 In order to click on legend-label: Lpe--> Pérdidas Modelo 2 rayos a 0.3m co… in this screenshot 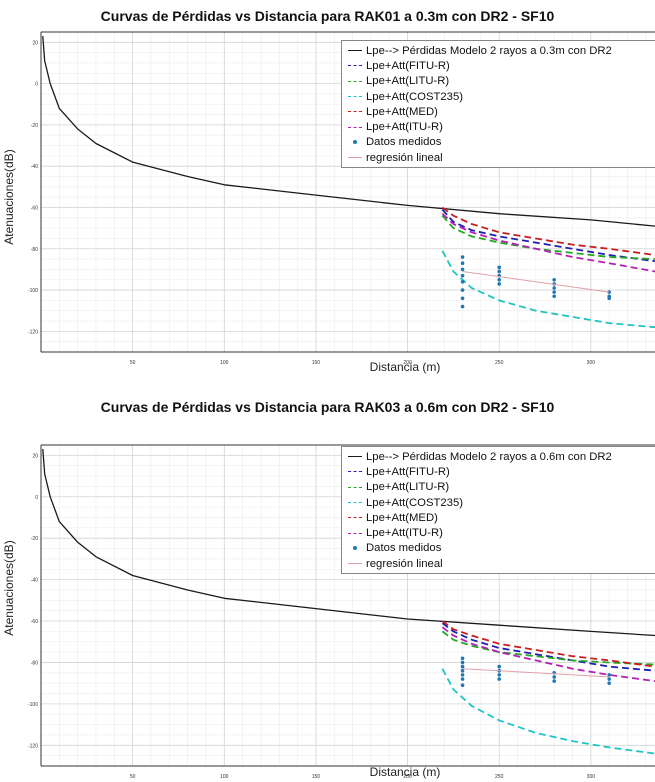, I will do `click(489, 50)`.